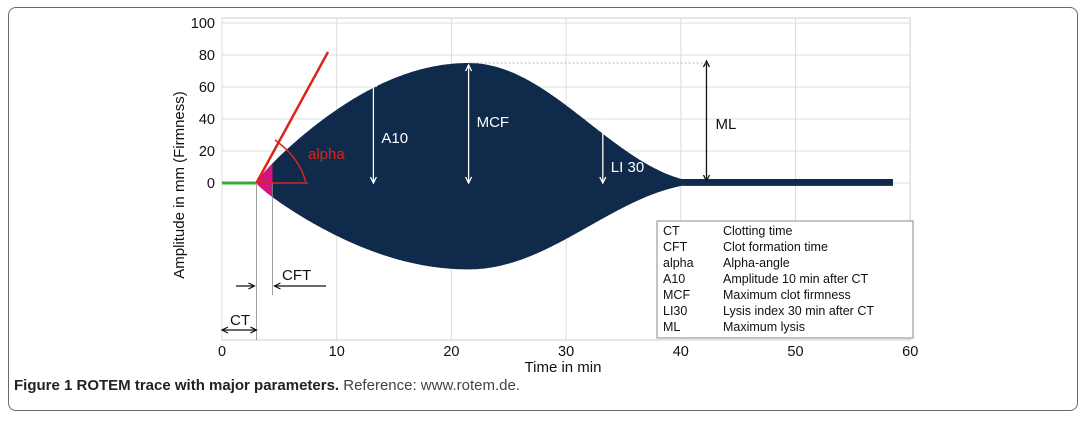 Image resolution: width=1092 pixels, height=427 pixels. What do you see at coordinates (603, 180) in the screenshot?
I see `li30-arrowhead-bottom` at bounding box center [603, 180].